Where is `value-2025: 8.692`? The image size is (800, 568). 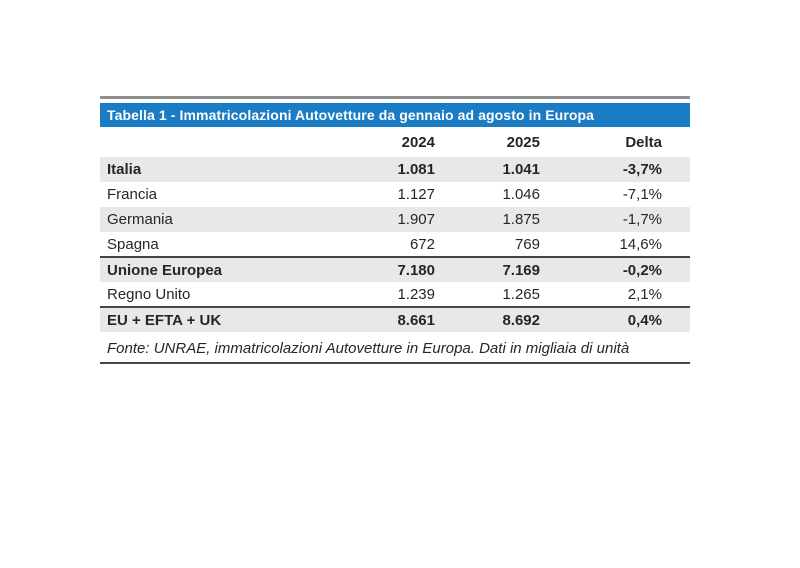
value-2025: 8.692 is located at coordinates (521, 320).